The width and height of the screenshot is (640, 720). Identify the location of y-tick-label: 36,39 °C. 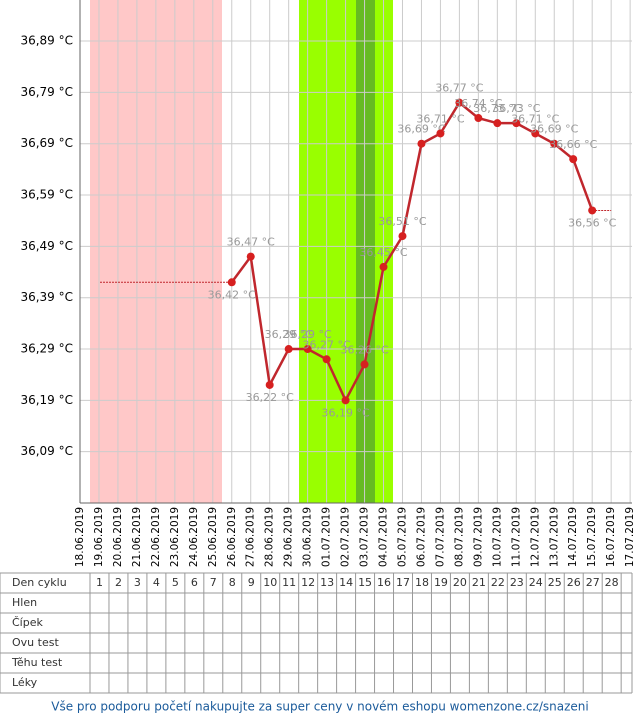
(46, 297).